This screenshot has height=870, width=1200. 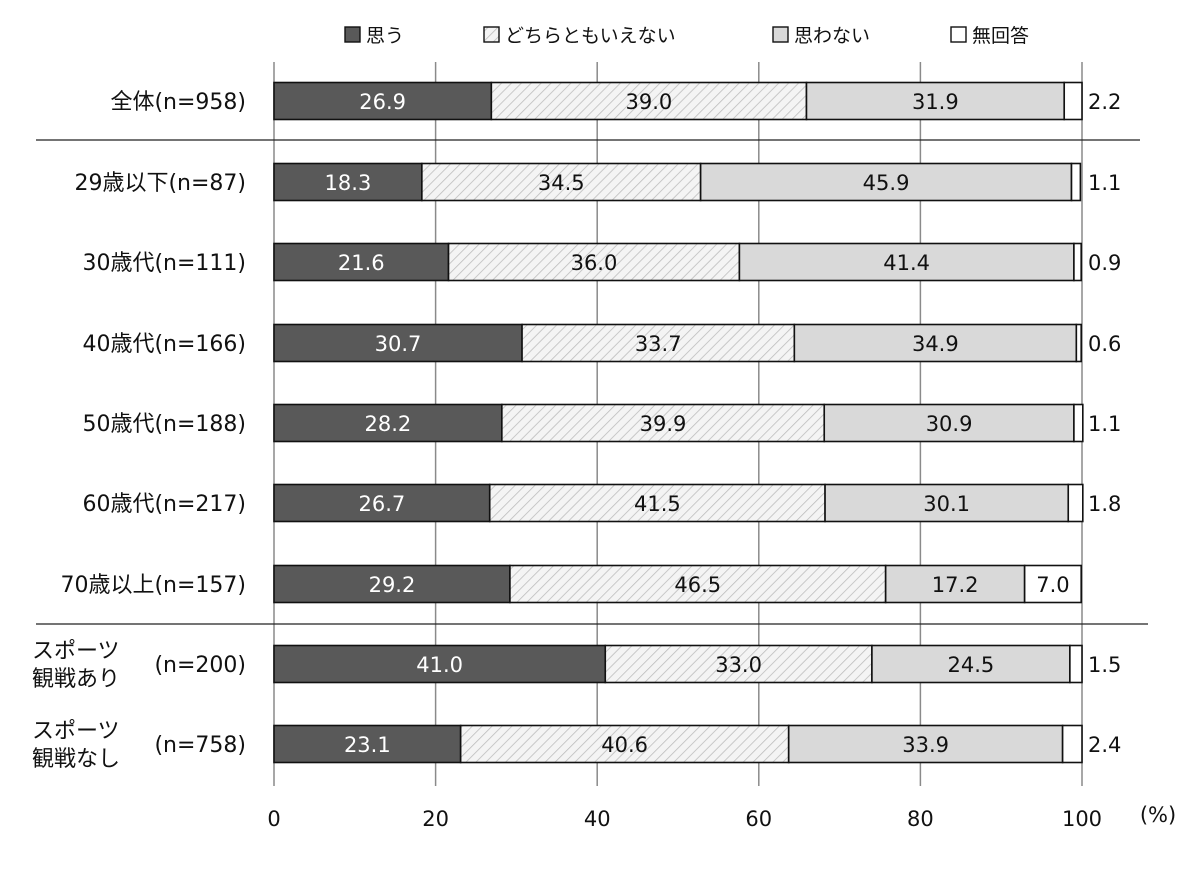 I want to click on legend-label: 無回答, so click(x=1000, y=36).